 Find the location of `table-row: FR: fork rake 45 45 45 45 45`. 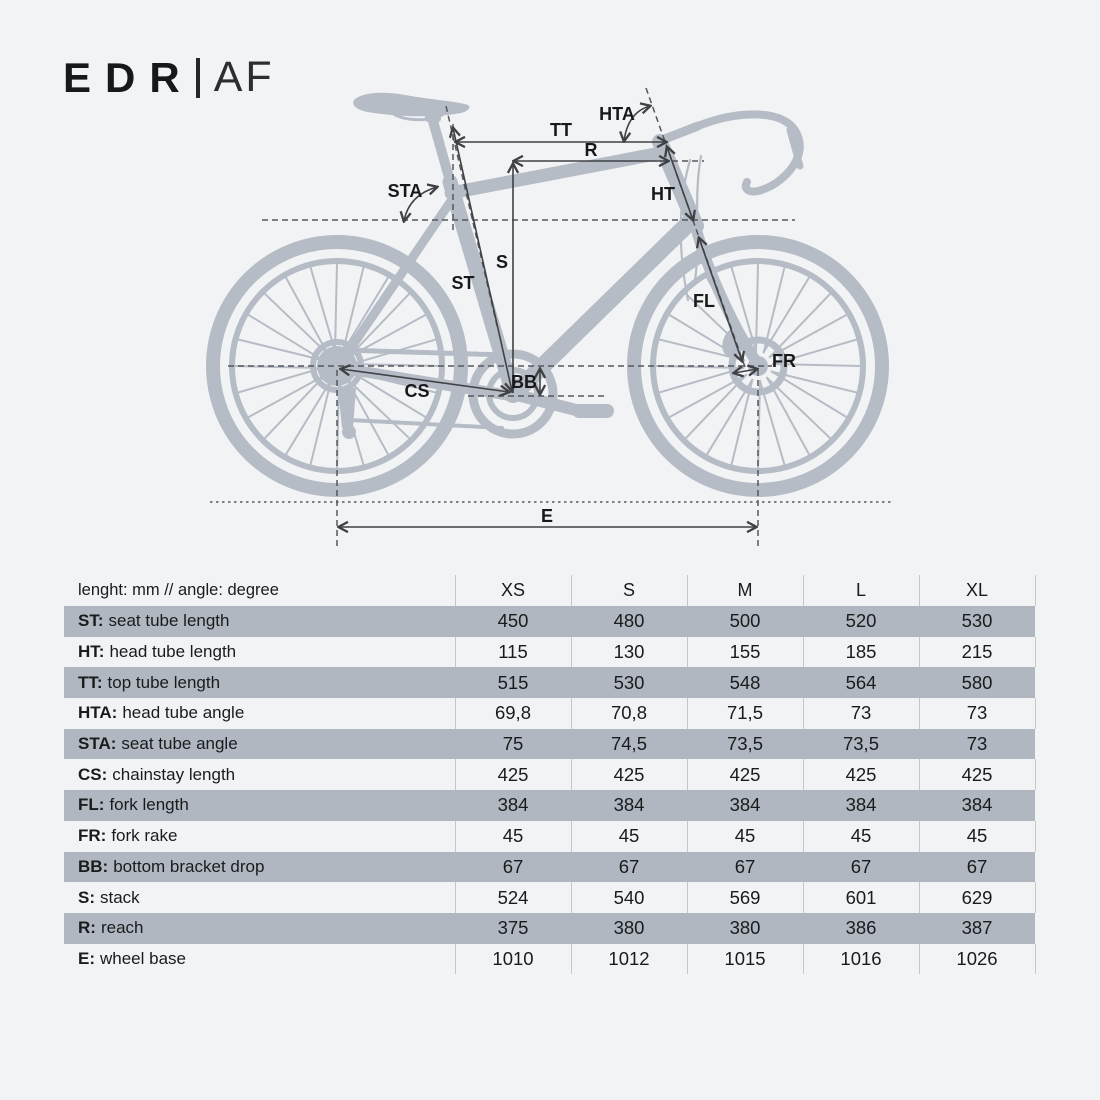

table-row: FR: fork rake 45 45 45 45 45 is located at coordinates (550, 836).